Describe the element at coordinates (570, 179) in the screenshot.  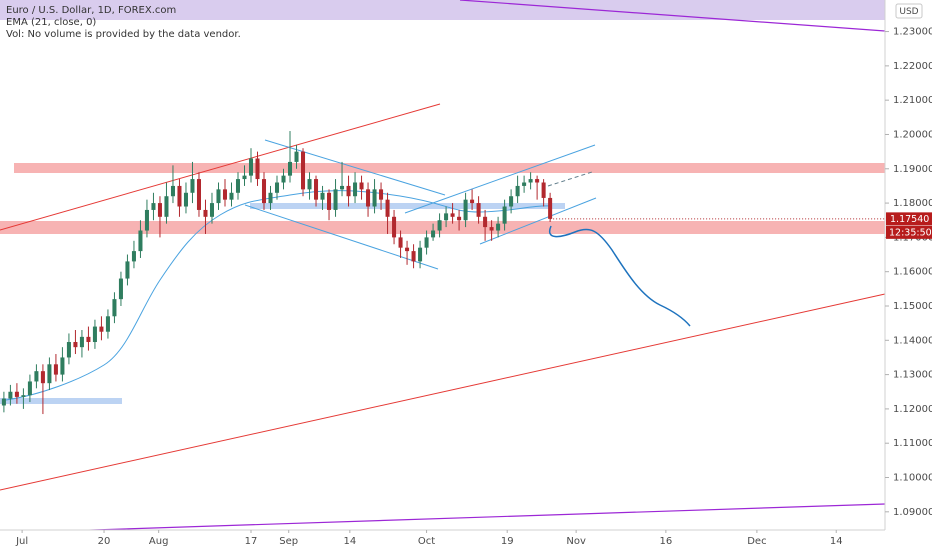
I see `dashed-projection` at that location.